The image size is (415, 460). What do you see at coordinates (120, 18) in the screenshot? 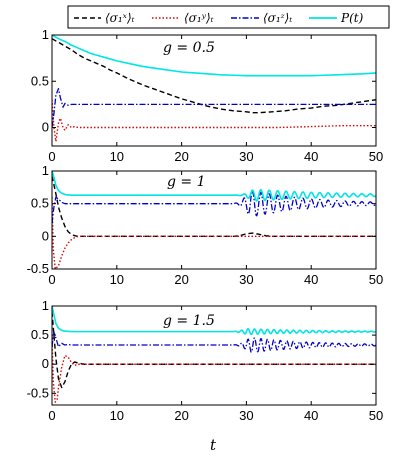
I see `legend-label-sx: ⟨σ₁ˣ⟩ₜ` at bounding box center [120, 18].